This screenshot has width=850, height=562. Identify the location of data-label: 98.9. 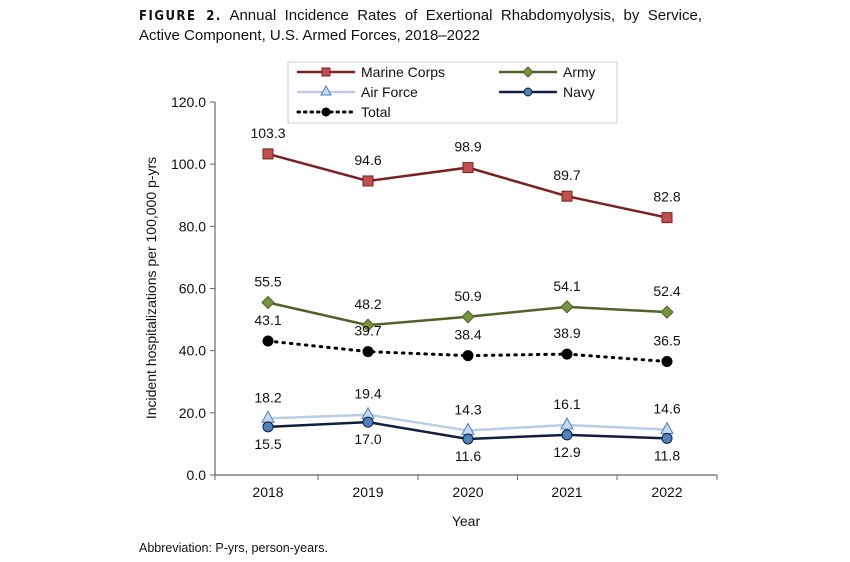
(467, 147).